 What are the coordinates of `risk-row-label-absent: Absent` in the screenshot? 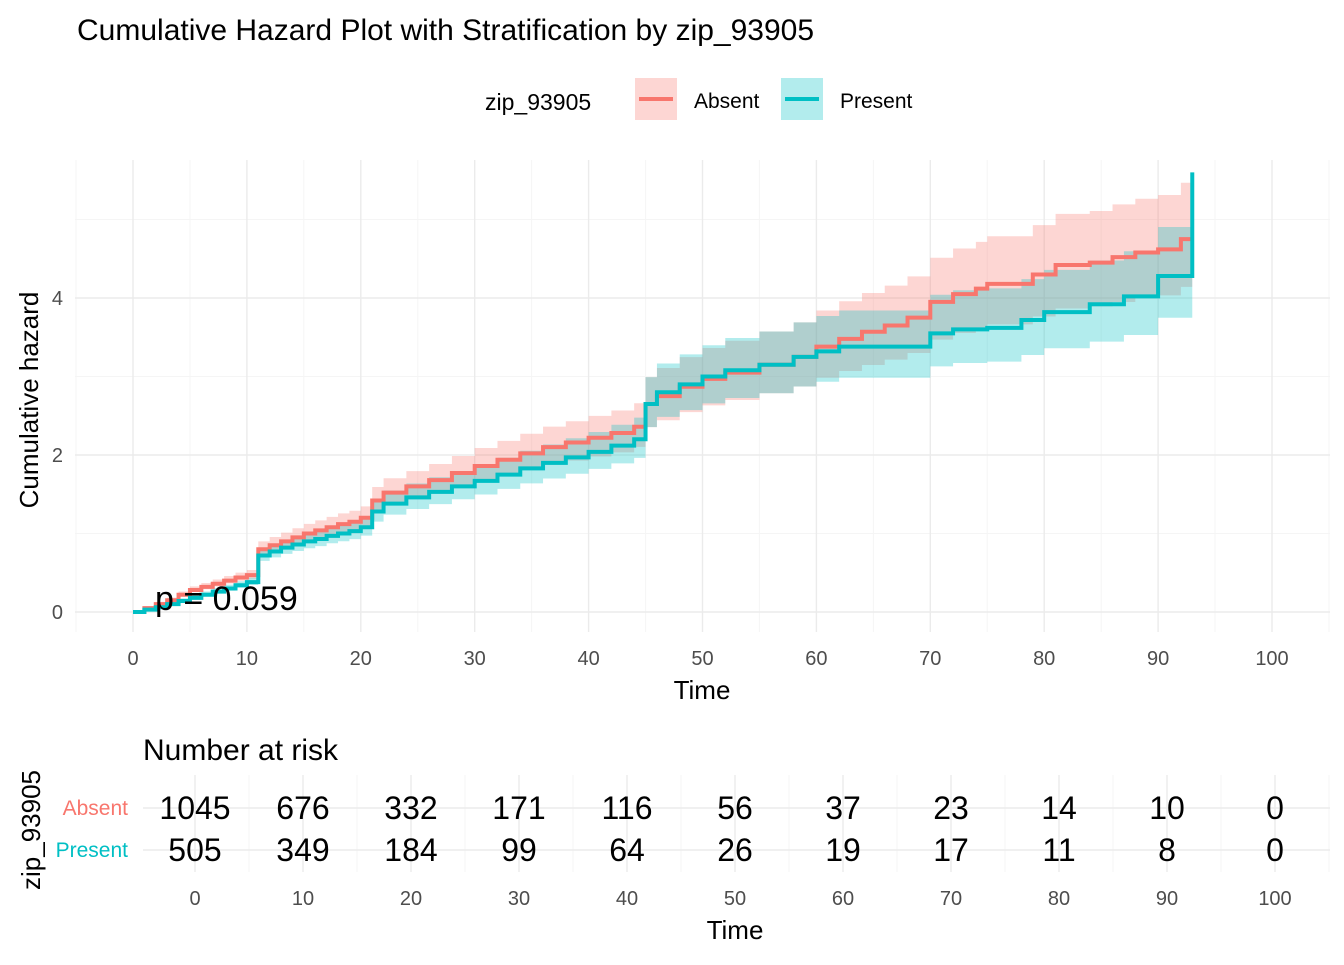 It's located at (96, 808).